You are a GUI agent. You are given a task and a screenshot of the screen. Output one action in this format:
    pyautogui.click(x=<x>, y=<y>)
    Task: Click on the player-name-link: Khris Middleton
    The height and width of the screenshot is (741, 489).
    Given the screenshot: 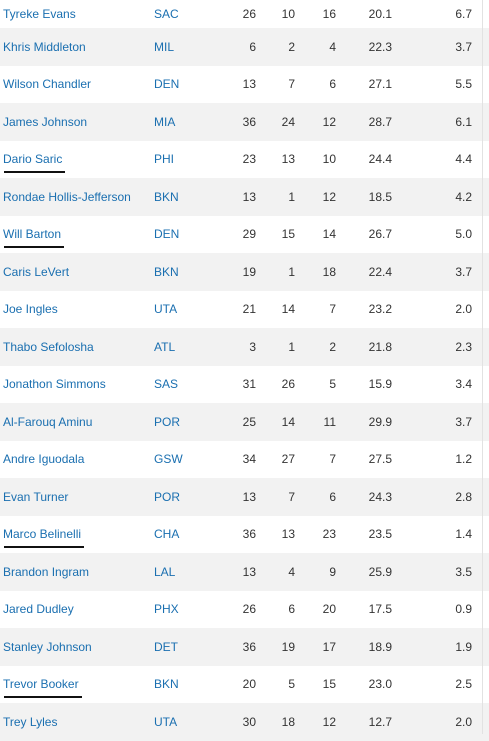 What is the action you would take?
    pyautogui.click(x=44, y=46)
    